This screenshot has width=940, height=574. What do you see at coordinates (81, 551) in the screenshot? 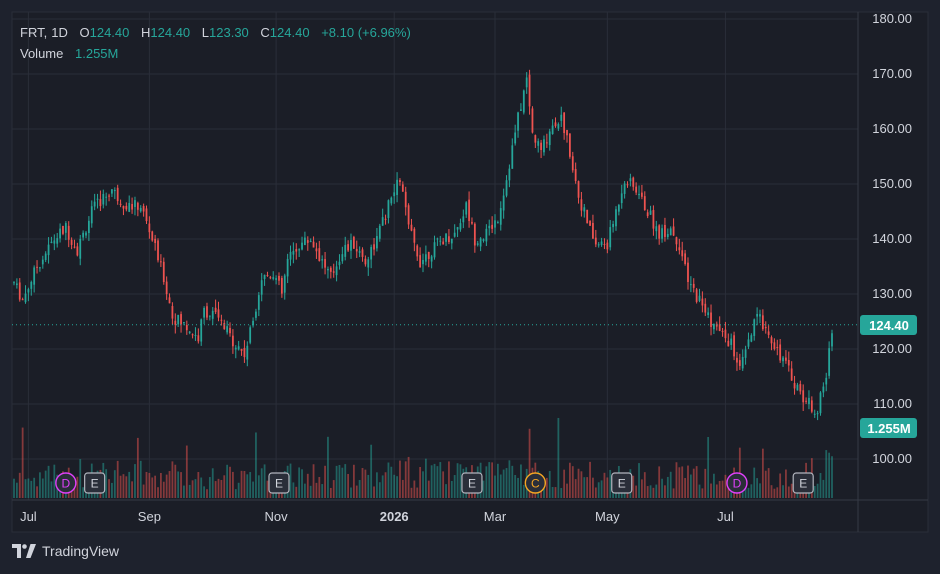
I see `brand-name: TradingView` at bounding box center [81, 551].